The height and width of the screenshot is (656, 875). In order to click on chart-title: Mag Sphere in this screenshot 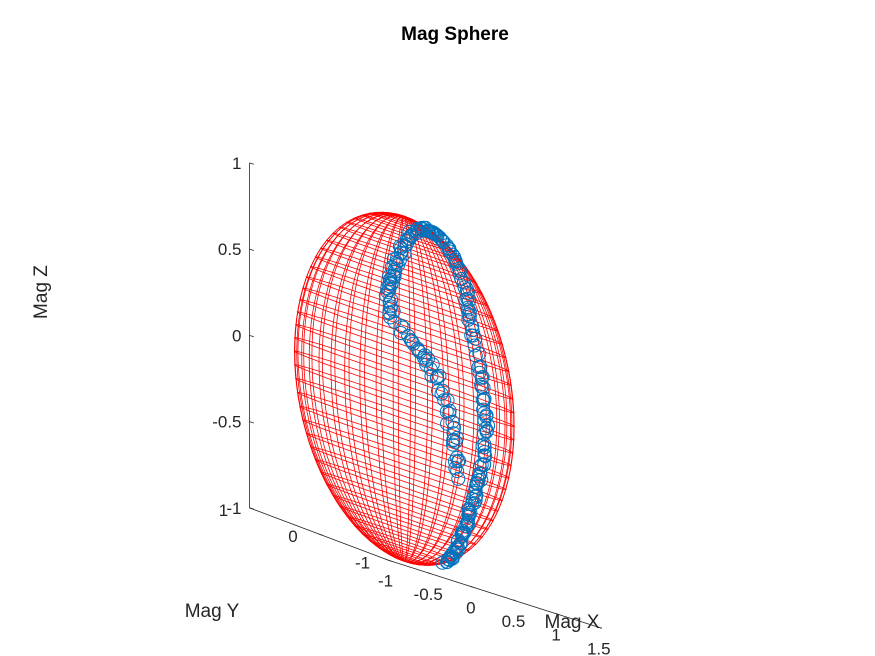, I will do `click(455, 34)`.